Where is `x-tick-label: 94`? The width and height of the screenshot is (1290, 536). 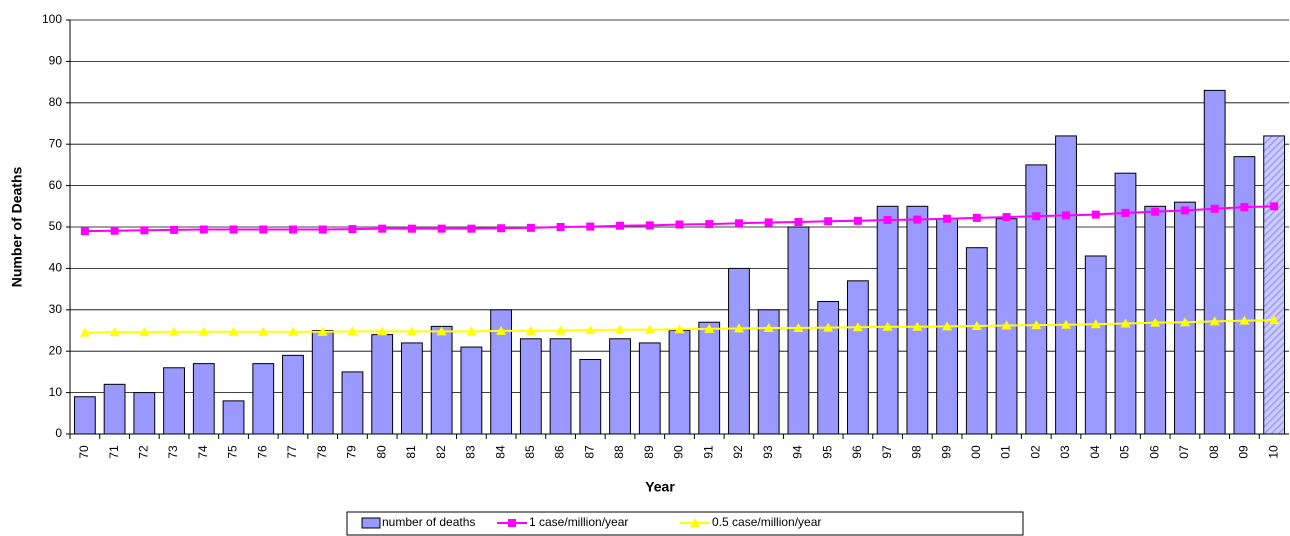 x-tick-label: 94 is located at coordinates (798, 452).